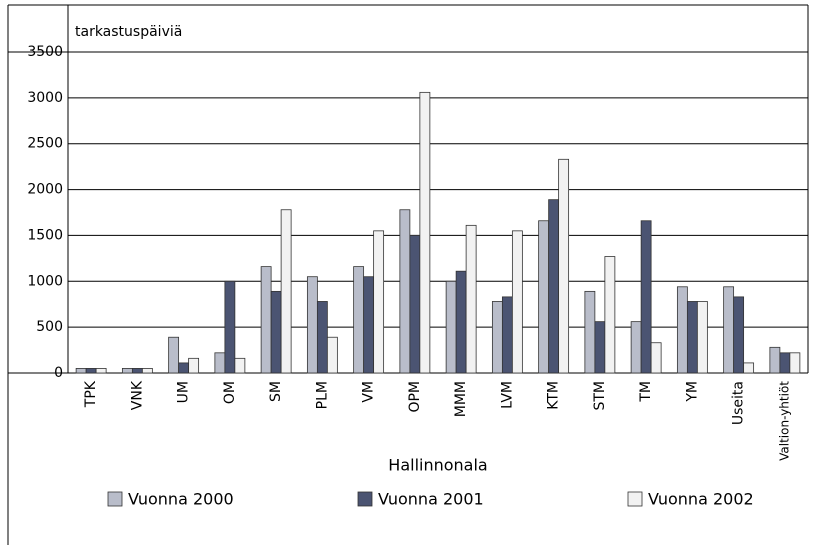 This screenshot has width=816, height=545. I want to click on legend-label: Vuonna 2001, so click(431, 499).